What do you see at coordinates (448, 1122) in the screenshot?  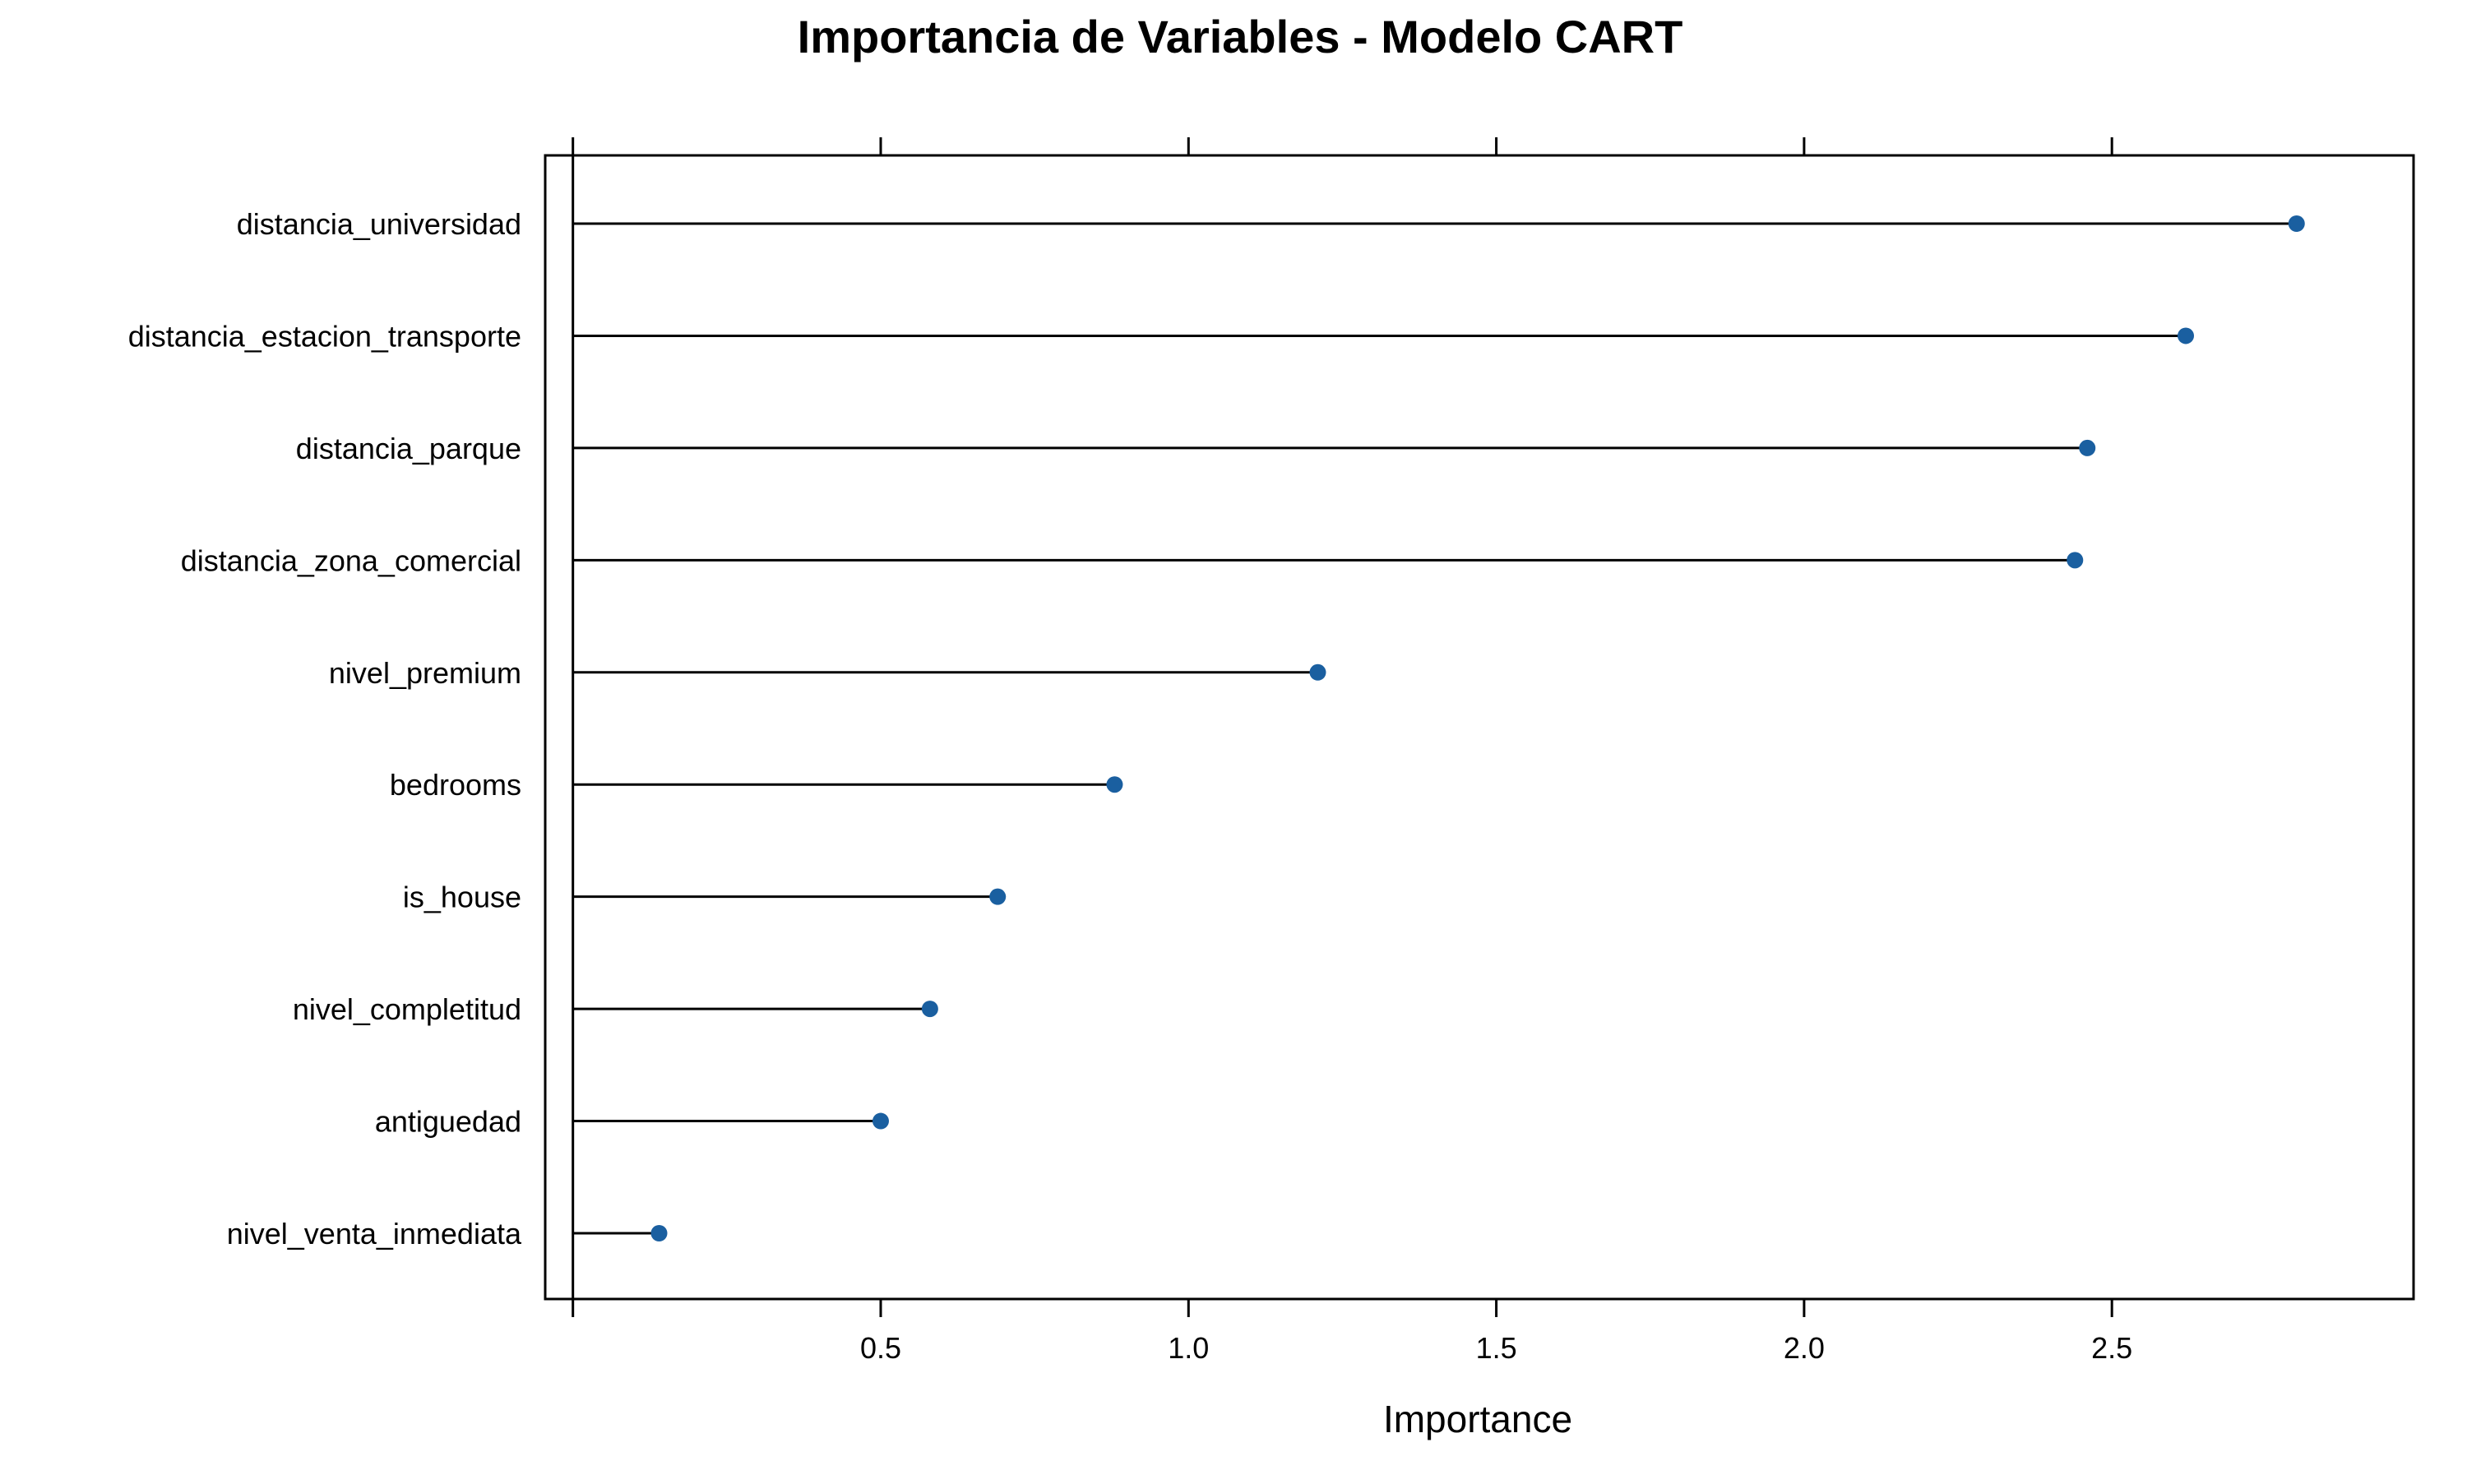 I see `variable-label: antiguedad` at bounding box center [448, 1122].